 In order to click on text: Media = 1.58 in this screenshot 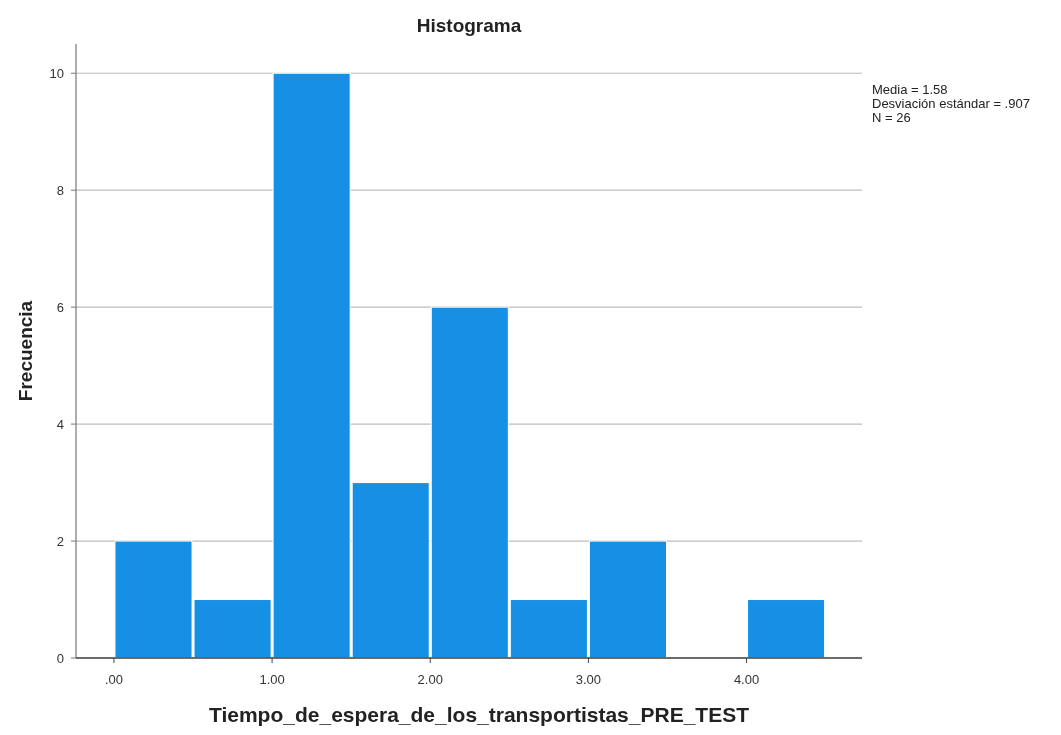, I will do `click(910, 89)`.